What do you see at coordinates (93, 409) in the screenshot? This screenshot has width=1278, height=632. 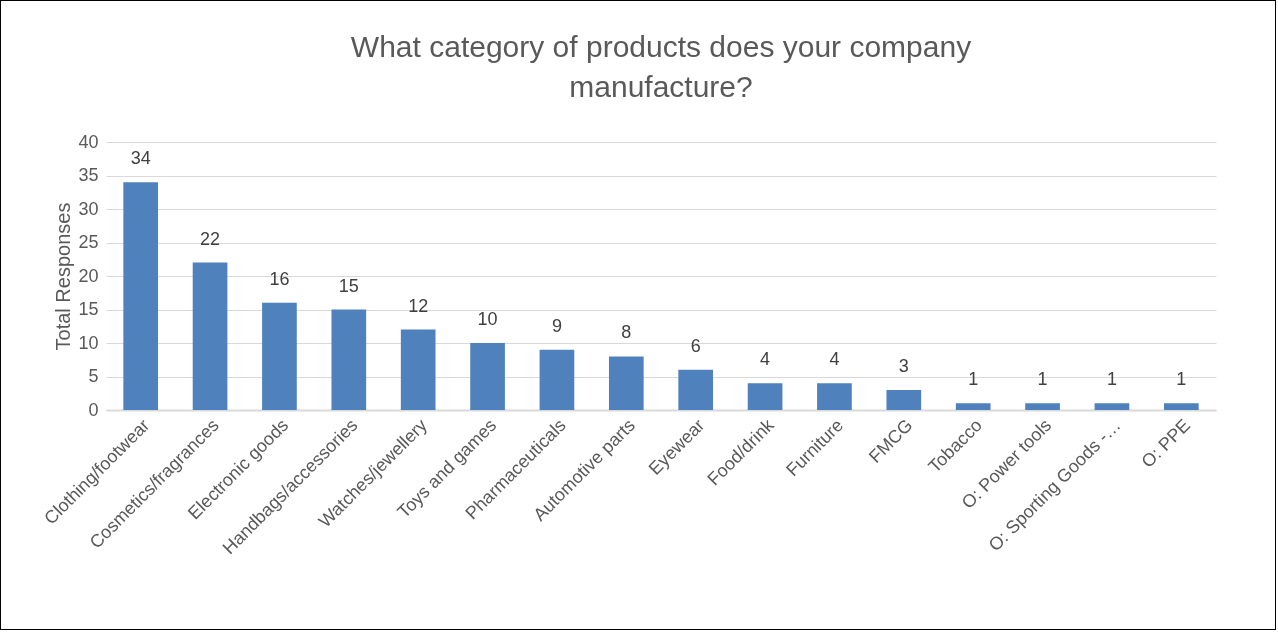 I see `y-tick-label: 0` at bounding box center [93, 409].